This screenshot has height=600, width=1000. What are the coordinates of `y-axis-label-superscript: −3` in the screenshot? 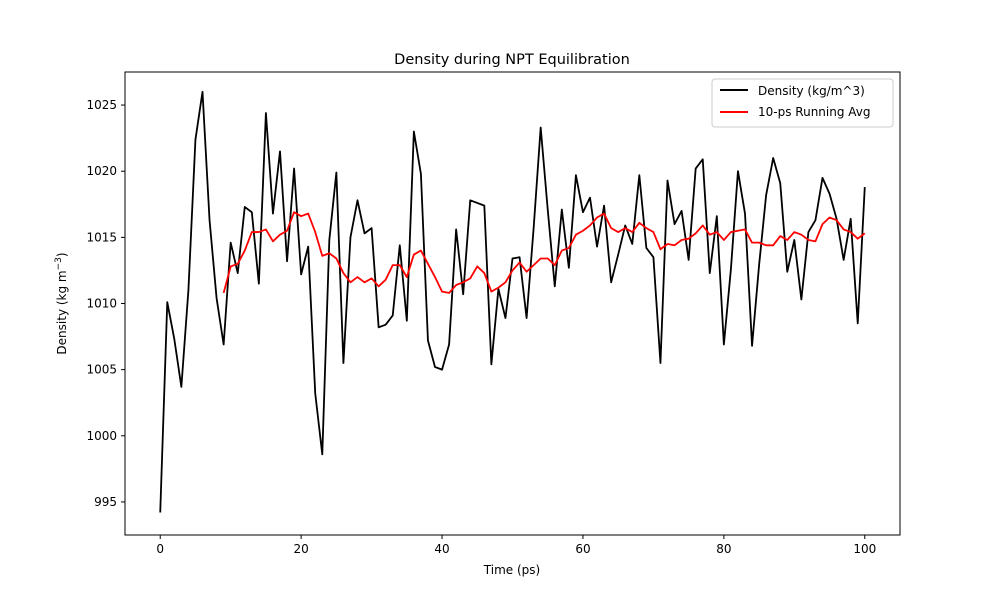 It's located at (59, 263).